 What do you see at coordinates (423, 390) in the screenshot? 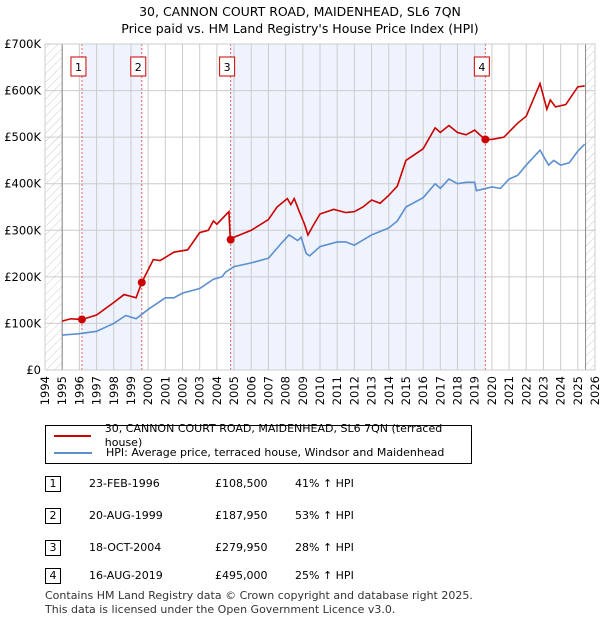
I see `x-tick-label: 2016` at bounding box center [423, 390].